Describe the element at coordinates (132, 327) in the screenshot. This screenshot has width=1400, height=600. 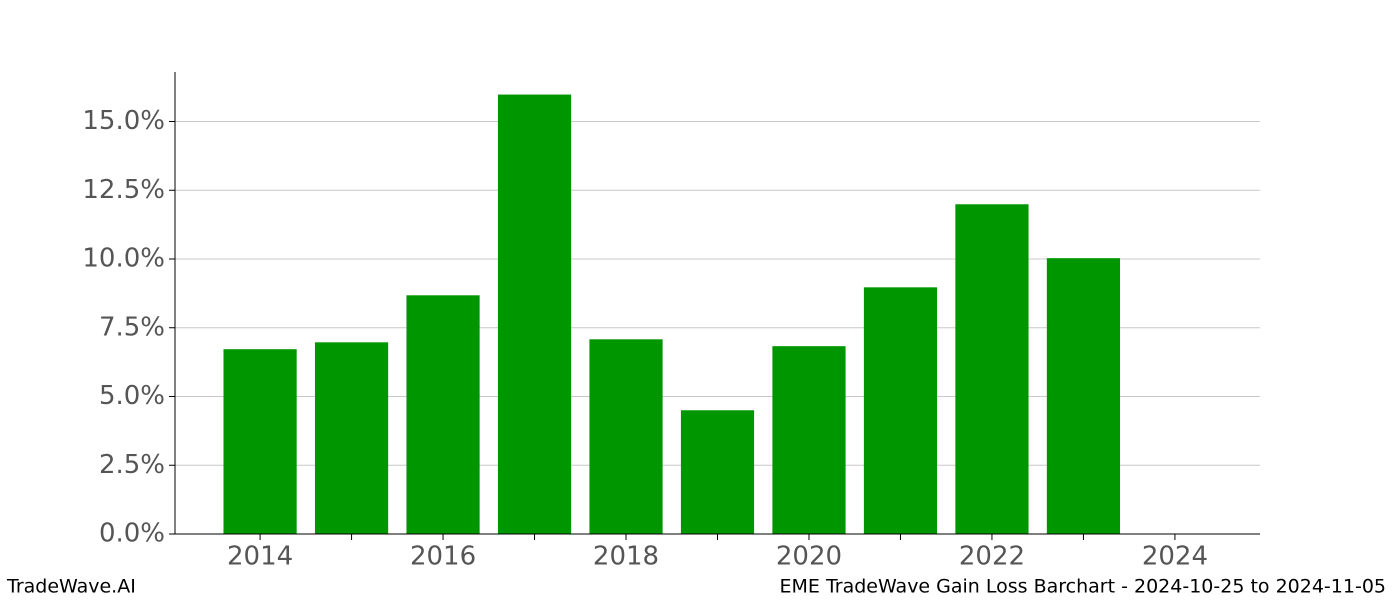
I see `y-tick-label: 7.5%` at that location.